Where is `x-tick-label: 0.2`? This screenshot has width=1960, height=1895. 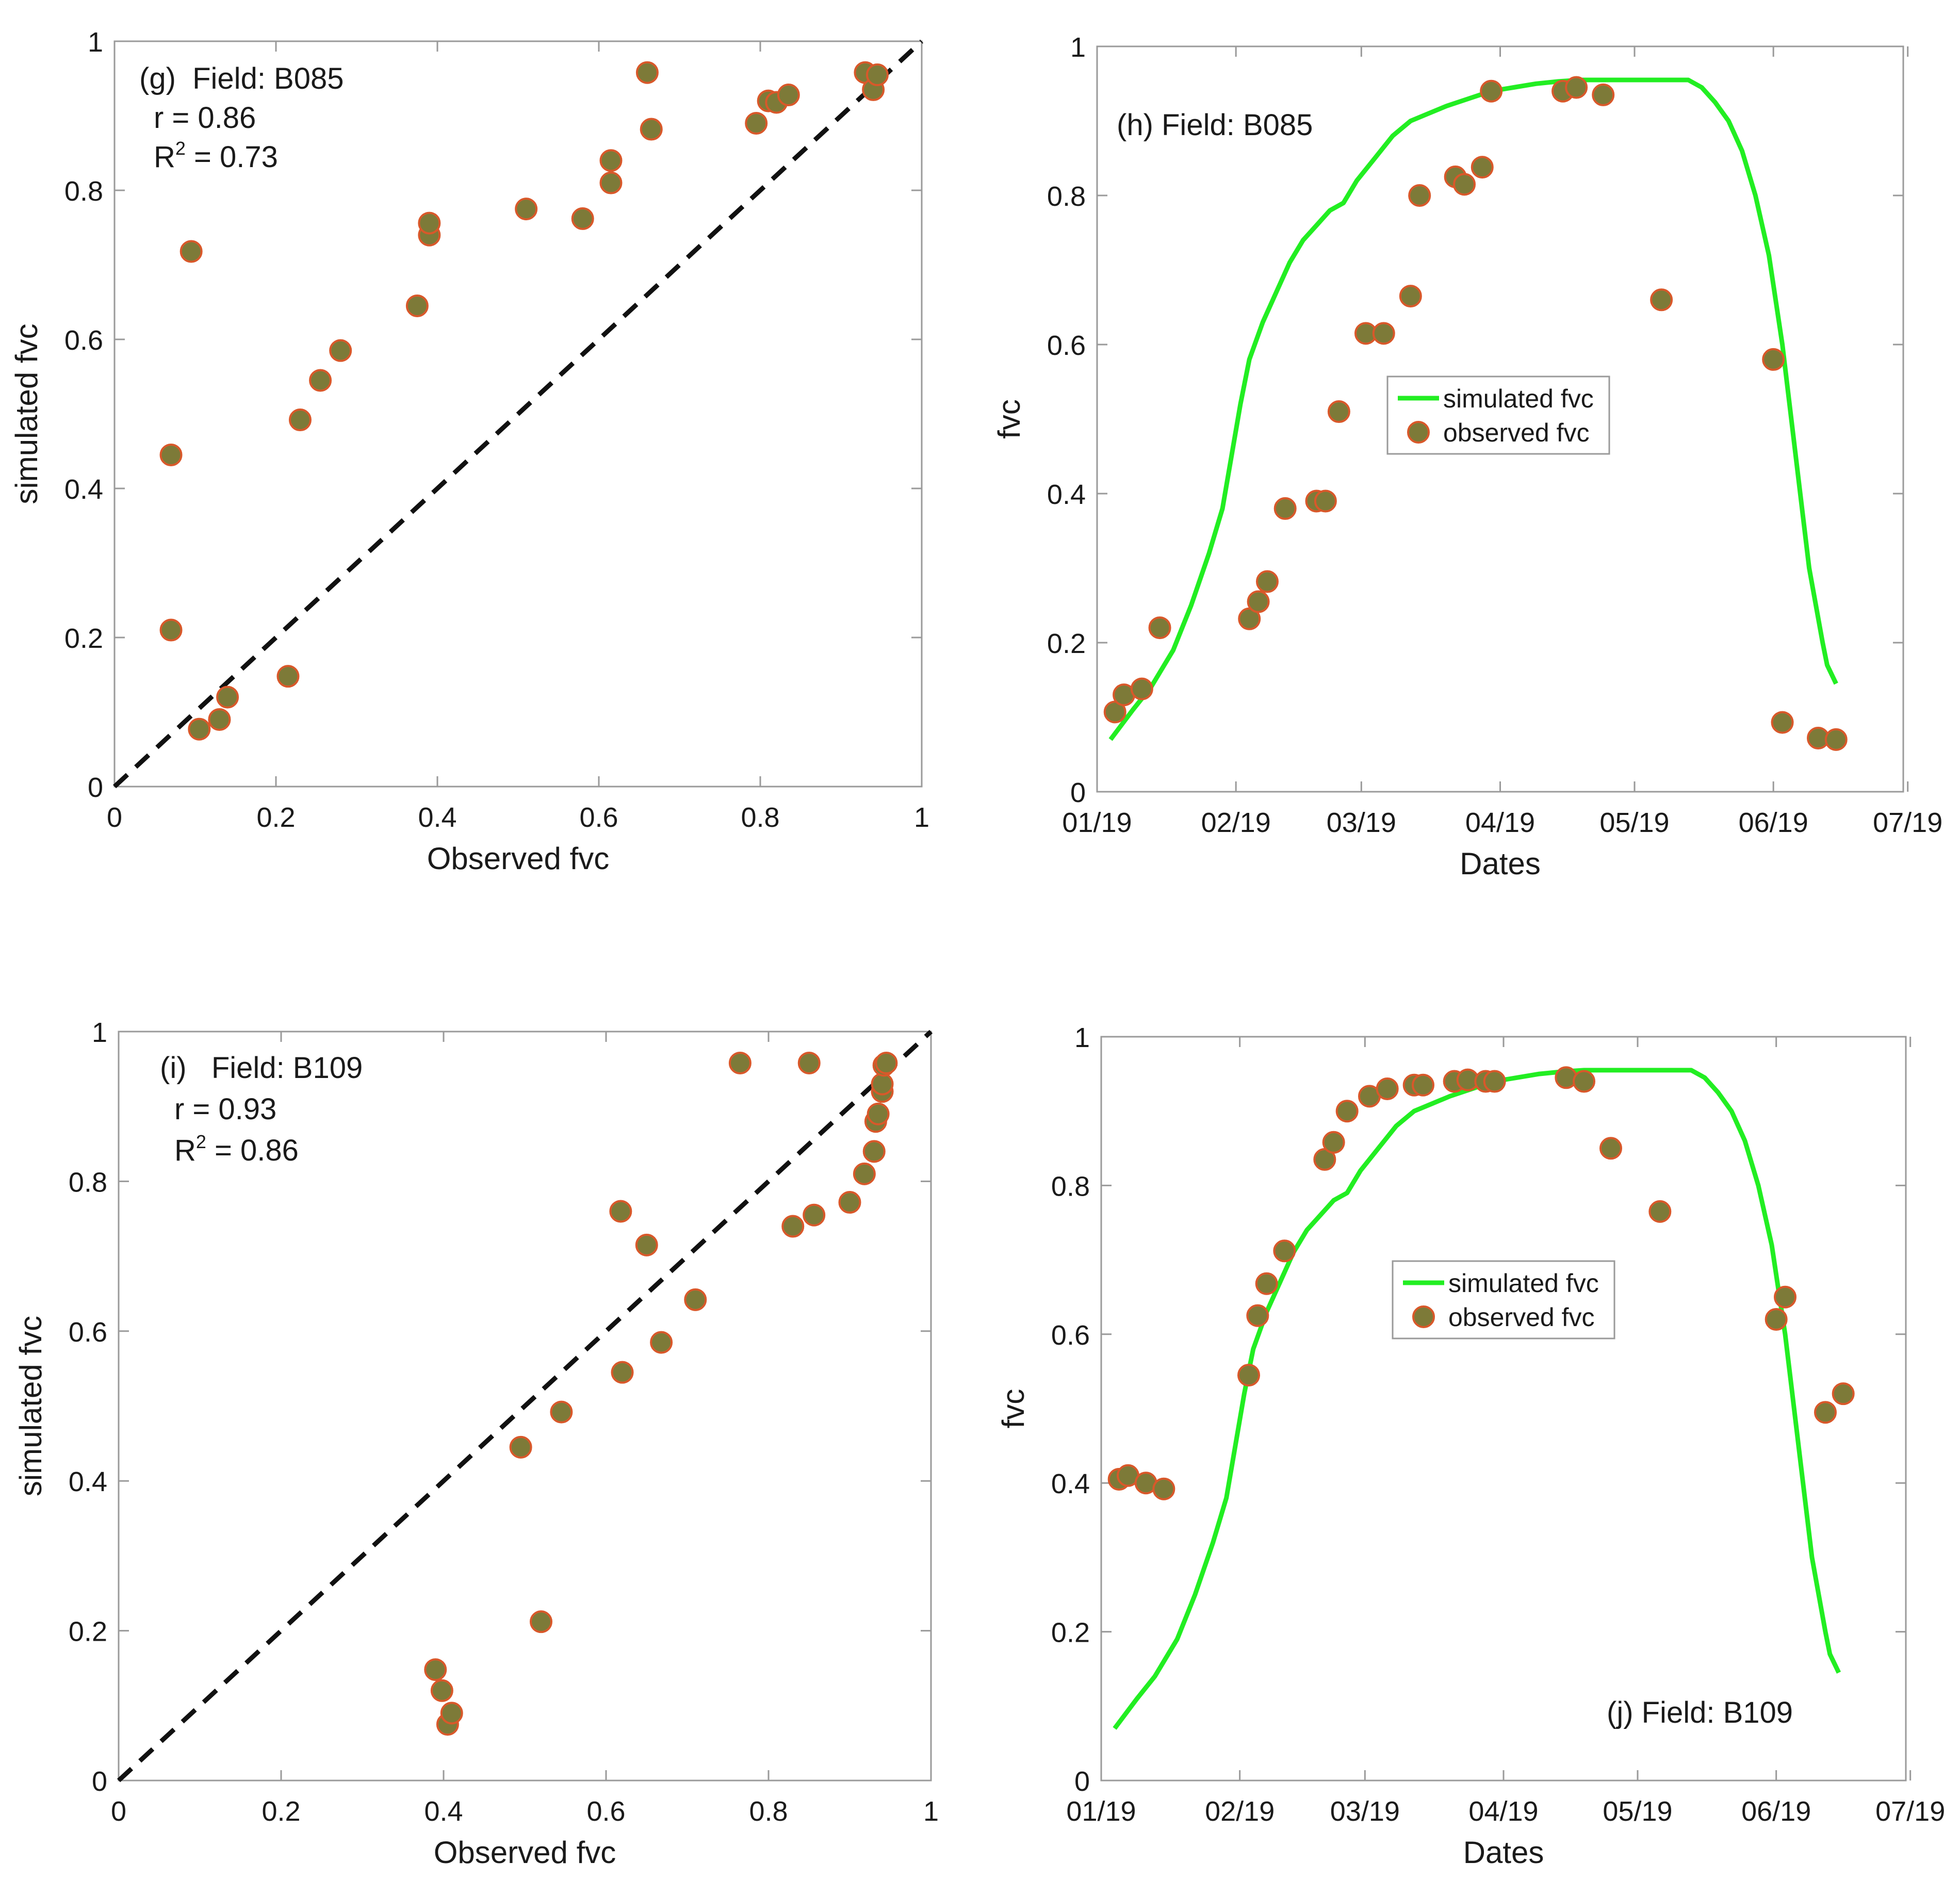
x-tick-label: 0.2 is located at coordinates (281, 1811).